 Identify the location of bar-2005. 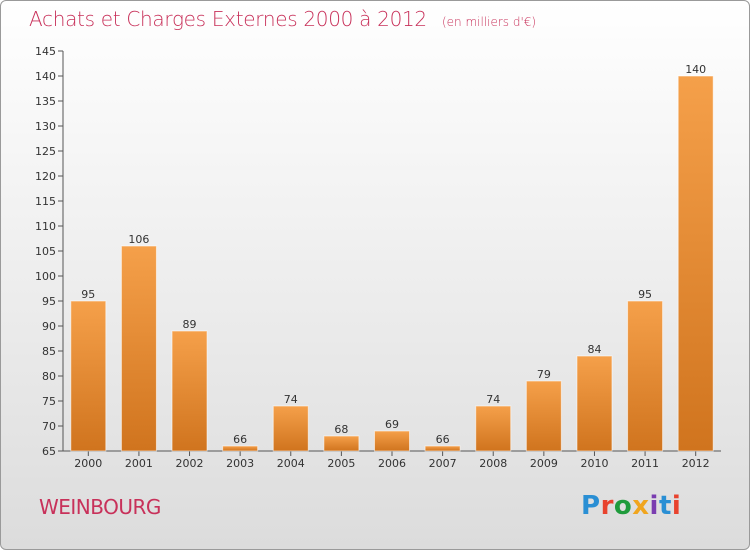
(341, 443).